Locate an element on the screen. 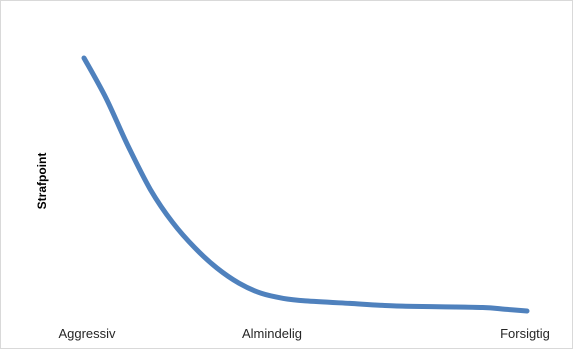 The height and width of the screenshot is (349, 573). x-tick-label-2: Forsigtig is located at coordinates (525, 333).